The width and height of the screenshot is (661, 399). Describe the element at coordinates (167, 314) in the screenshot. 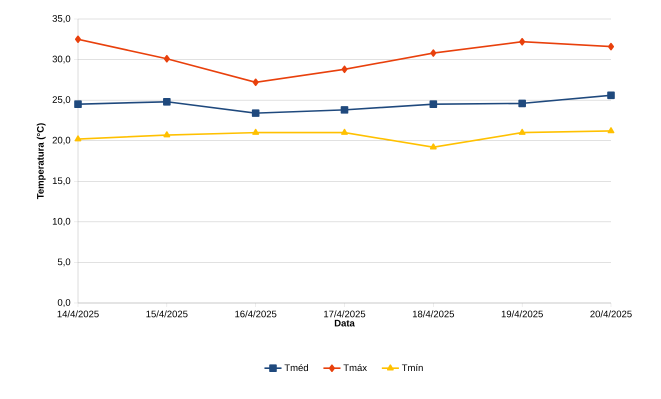

I see `x-tick-label: 15/4/2025` at that location.